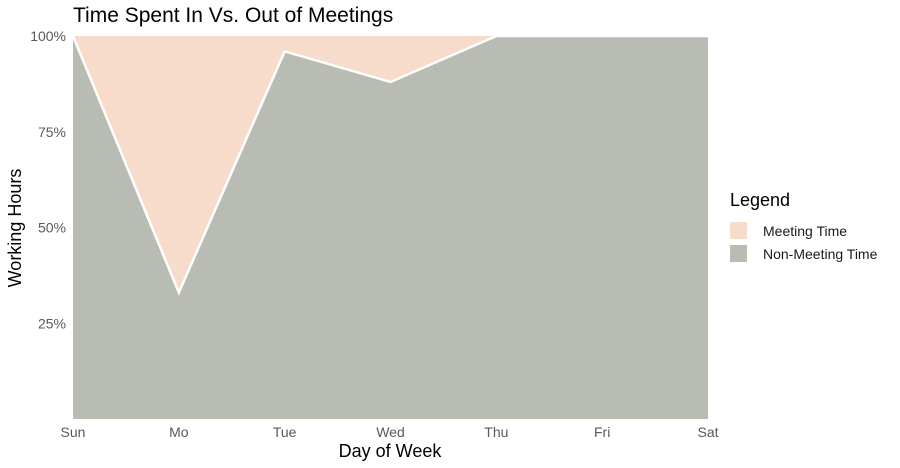  Describe the element at coordinates (15, 228) in the screenshot. I see `y-axis-title: Working Hours` at that location.